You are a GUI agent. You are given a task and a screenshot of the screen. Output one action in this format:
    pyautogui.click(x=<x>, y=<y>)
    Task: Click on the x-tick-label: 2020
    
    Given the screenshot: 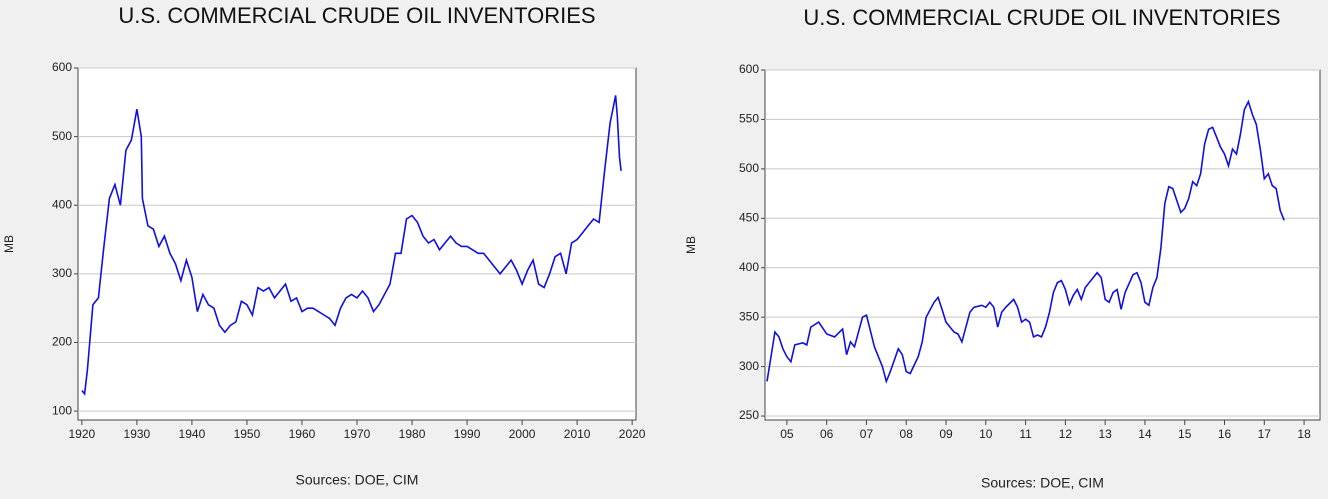 What is the action you would take?
    pyautogui.click(x=632, y=434)
    